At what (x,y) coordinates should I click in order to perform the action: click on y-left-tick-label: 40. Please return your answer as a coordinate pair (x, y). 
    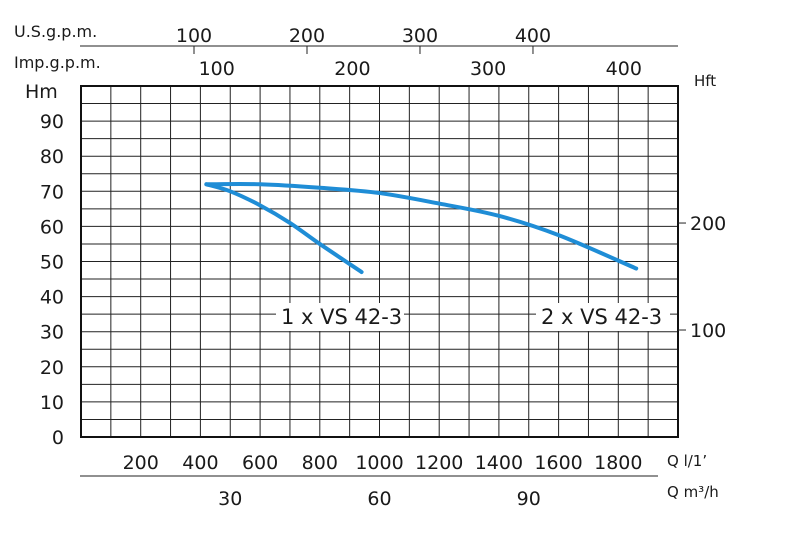
    Looking at the image, I should click on (52, 298).